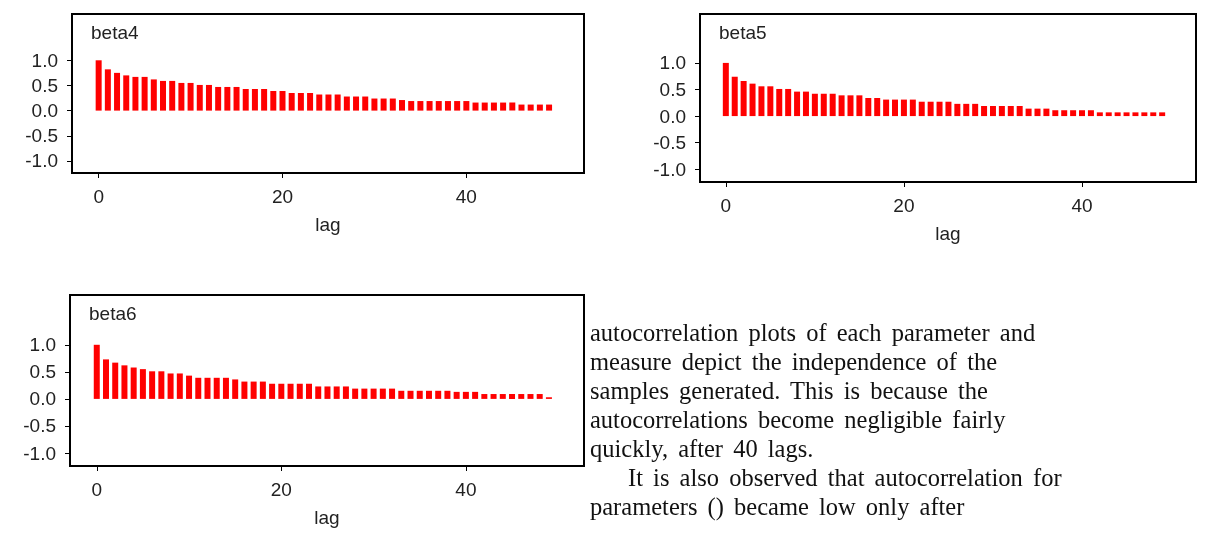  Describe the element at coordinates (44, 111) in the screenshot. I see `y-tick-label: 0.0` at that location.